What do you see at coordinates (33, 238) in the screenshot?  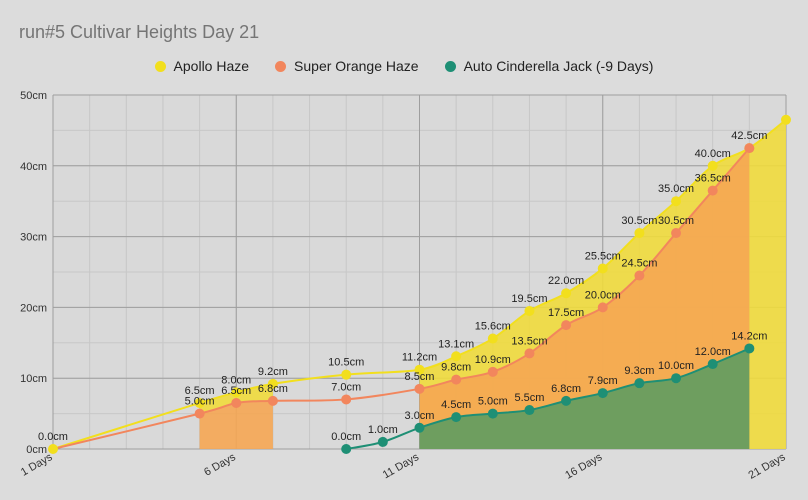 I see `y-tick-label: 30cm` at bounding box center [33, 238].